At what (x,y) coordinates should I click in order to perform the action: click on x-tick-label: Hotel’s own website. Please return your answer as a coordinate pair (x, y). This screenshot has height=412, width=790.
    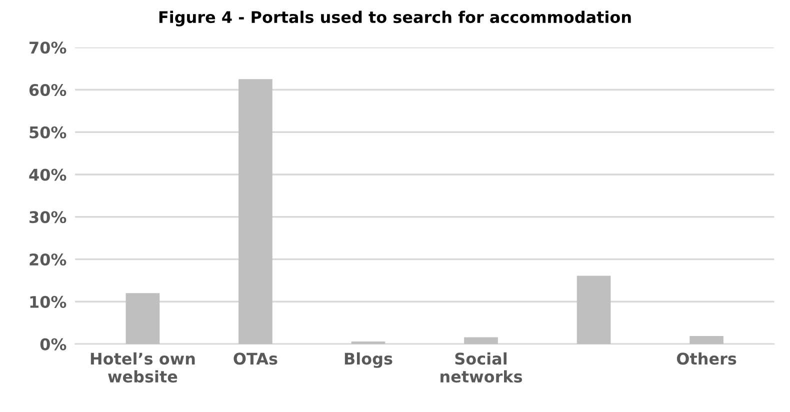
    Looking at the image, I should click on (142, 367).